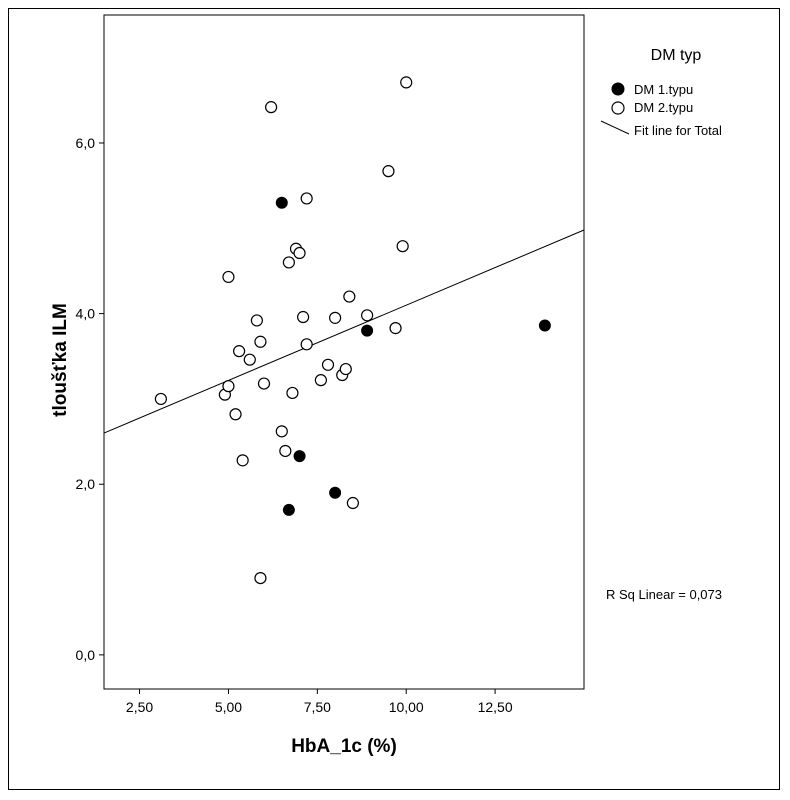 The width and height of the screenshot is (790, 800). I want to click on legend-fit-line-icon, so click(615, 127).